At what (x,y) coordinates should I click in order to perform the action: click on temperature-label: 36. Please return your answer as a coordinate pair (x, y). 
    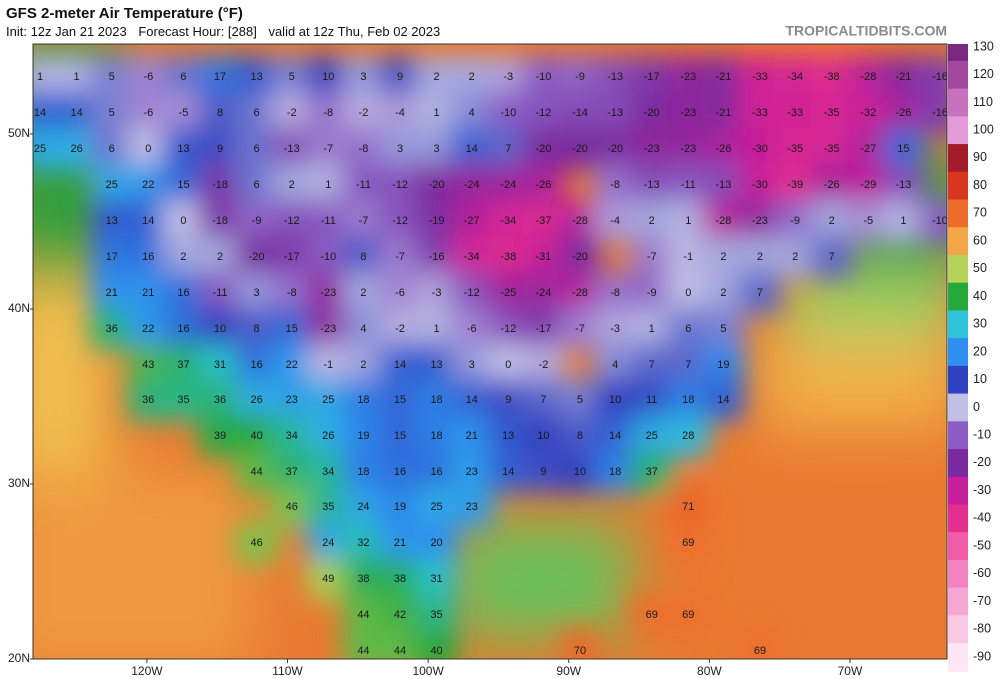
    Looking at the image, I should click on (148, 400).